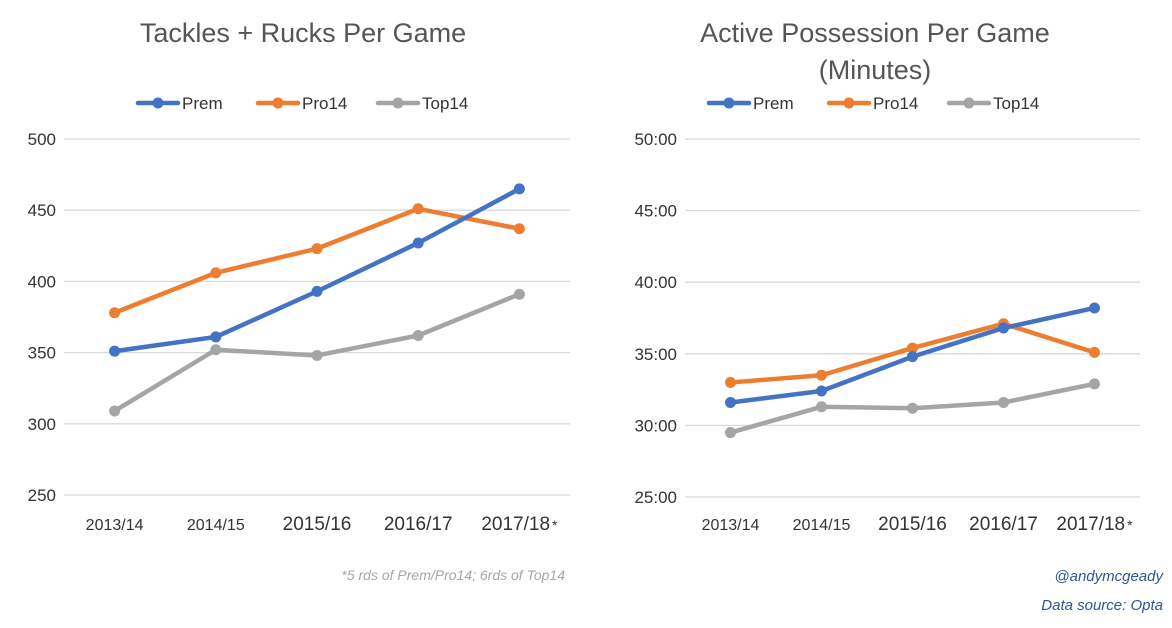 The image size is (1172, 628). What do you see at coordinates (453, 575) in the screenshot?
I see `footnote: *5 rds of Prem/Pro14; 6rds of Top14` at bounding box center [453, 575].